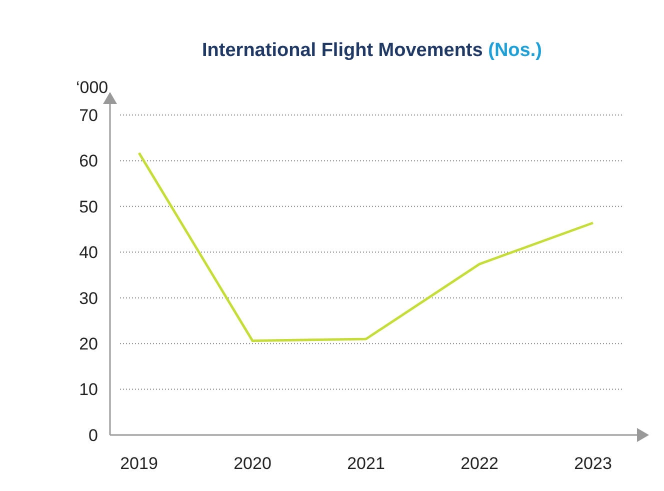 The image size is (664, 491). What do you see at coordinates (88, 161) in the screenshot?
I see `y-tick-label: 60` at bounding box center [88, 161].